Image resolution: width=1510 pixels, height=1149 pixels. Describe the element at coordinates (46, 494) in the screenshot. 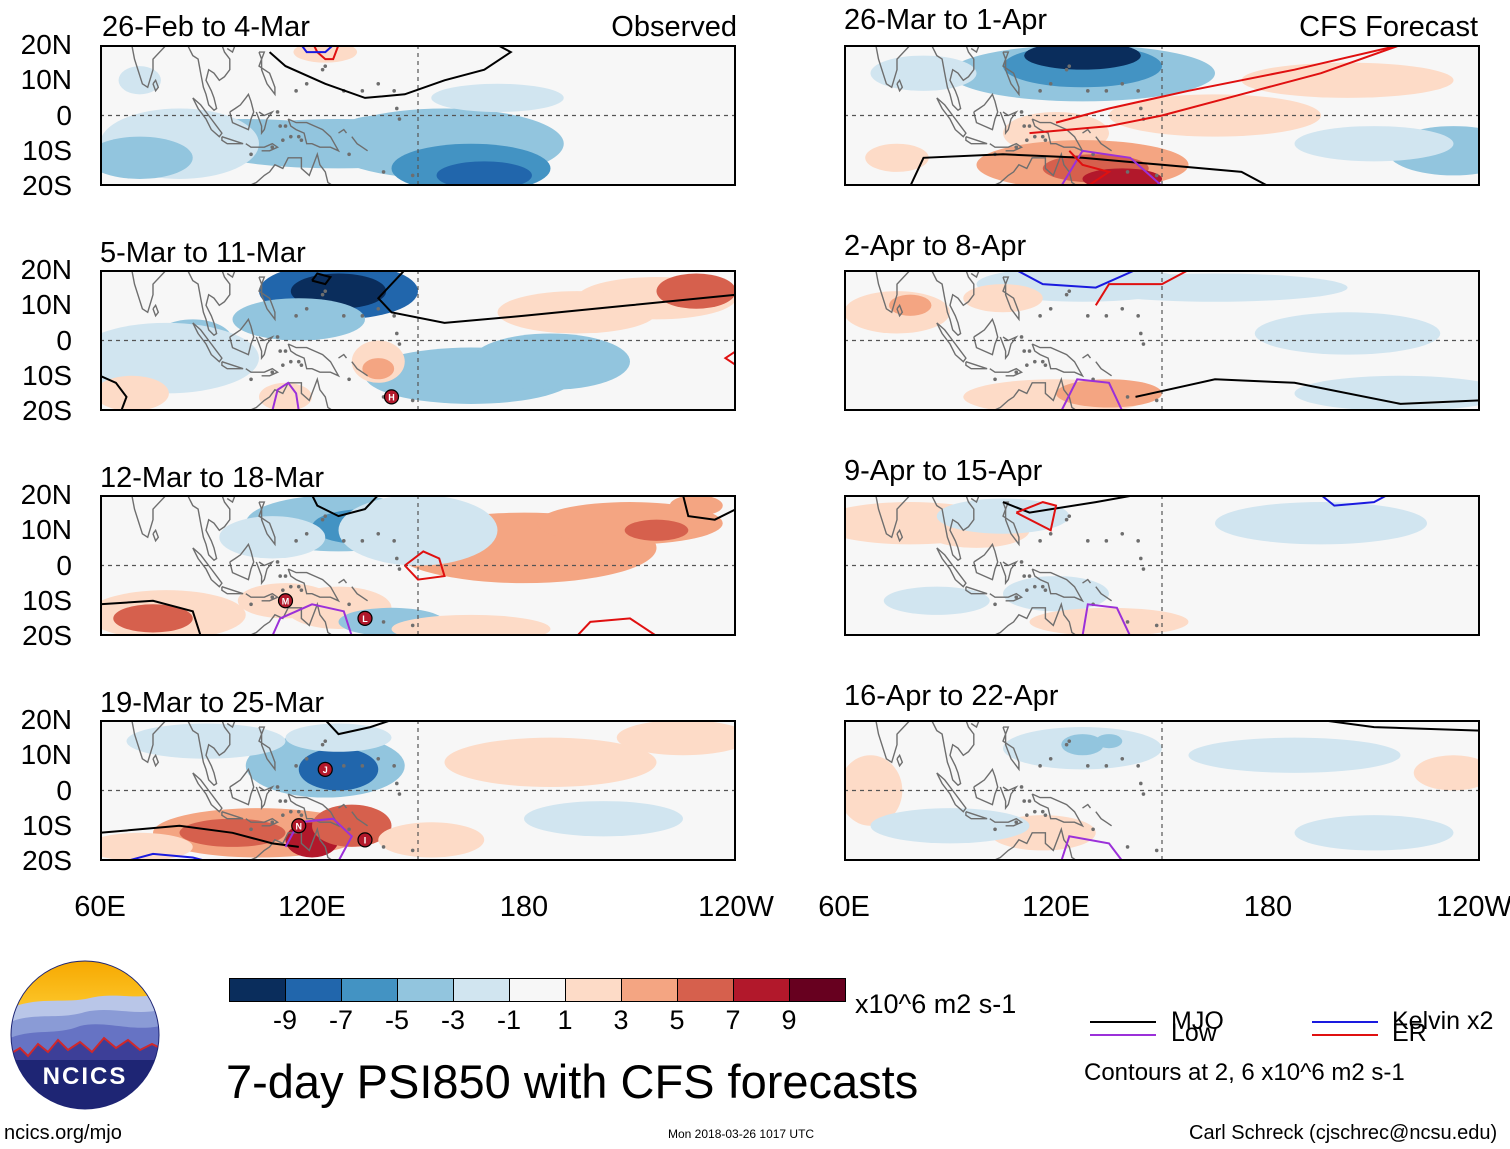

I see `lat-label: 20N` at that location.